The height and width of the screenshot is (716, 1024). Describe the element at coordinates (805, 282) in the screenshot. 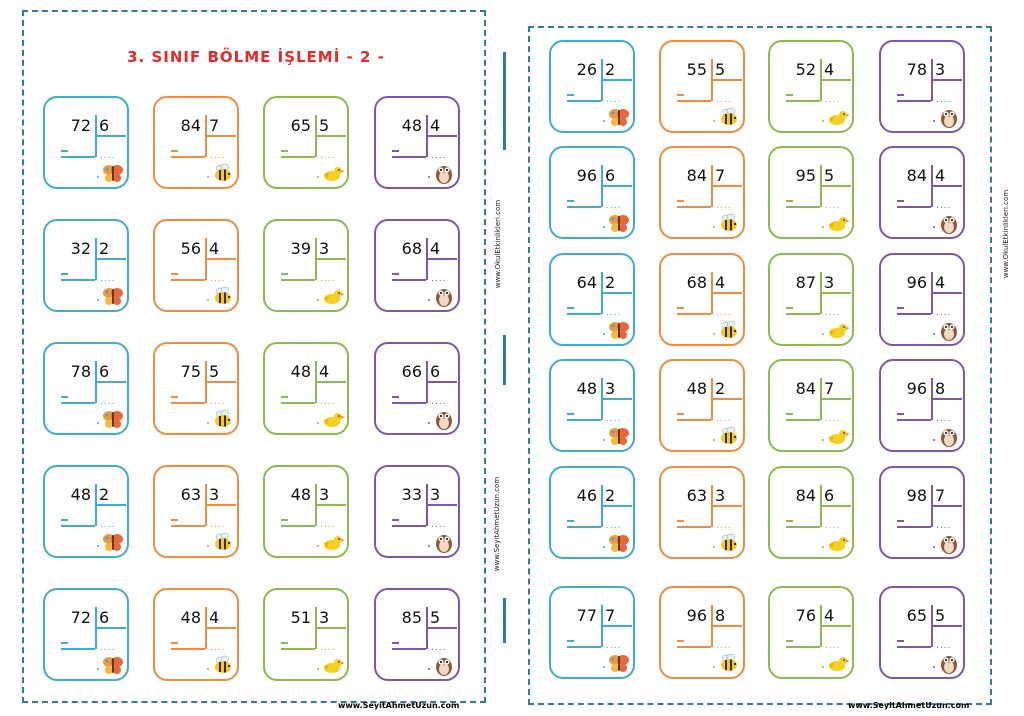

I see `dividend: 87` at that location.